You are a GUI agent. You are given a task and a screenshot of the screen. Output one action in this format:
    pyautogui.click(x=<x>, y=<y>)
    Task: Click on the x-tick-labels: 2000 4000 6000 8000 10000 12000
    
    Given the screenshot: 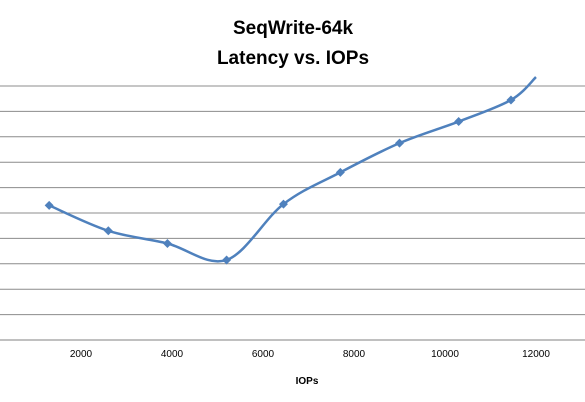 What is the action you would take?
    pyautogui.click(x=310, y=354)
    